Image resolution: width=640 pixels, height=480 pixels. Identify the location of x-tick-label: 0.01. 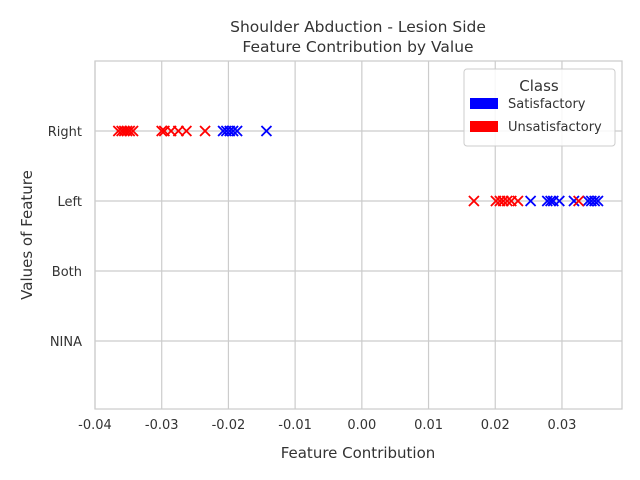
(428, 425).